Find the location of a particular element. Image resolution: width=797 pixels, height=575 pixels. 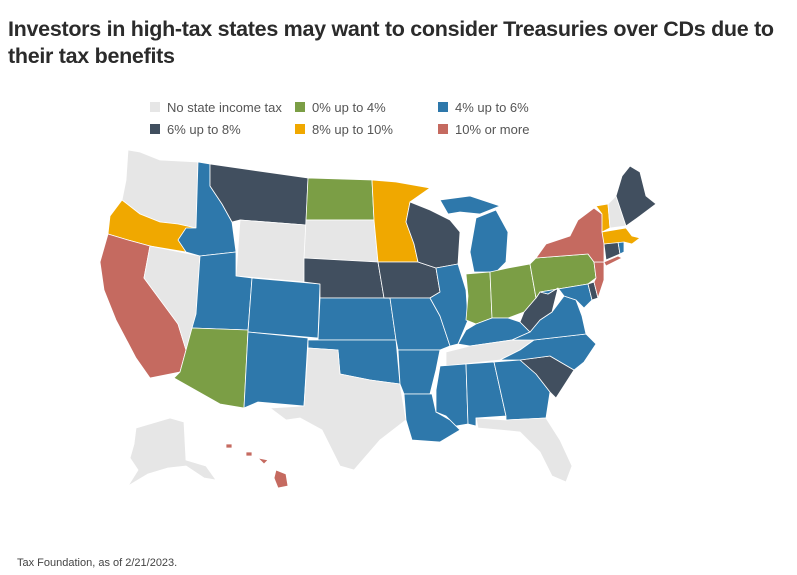

state-la is located at coordinates (432, 418).